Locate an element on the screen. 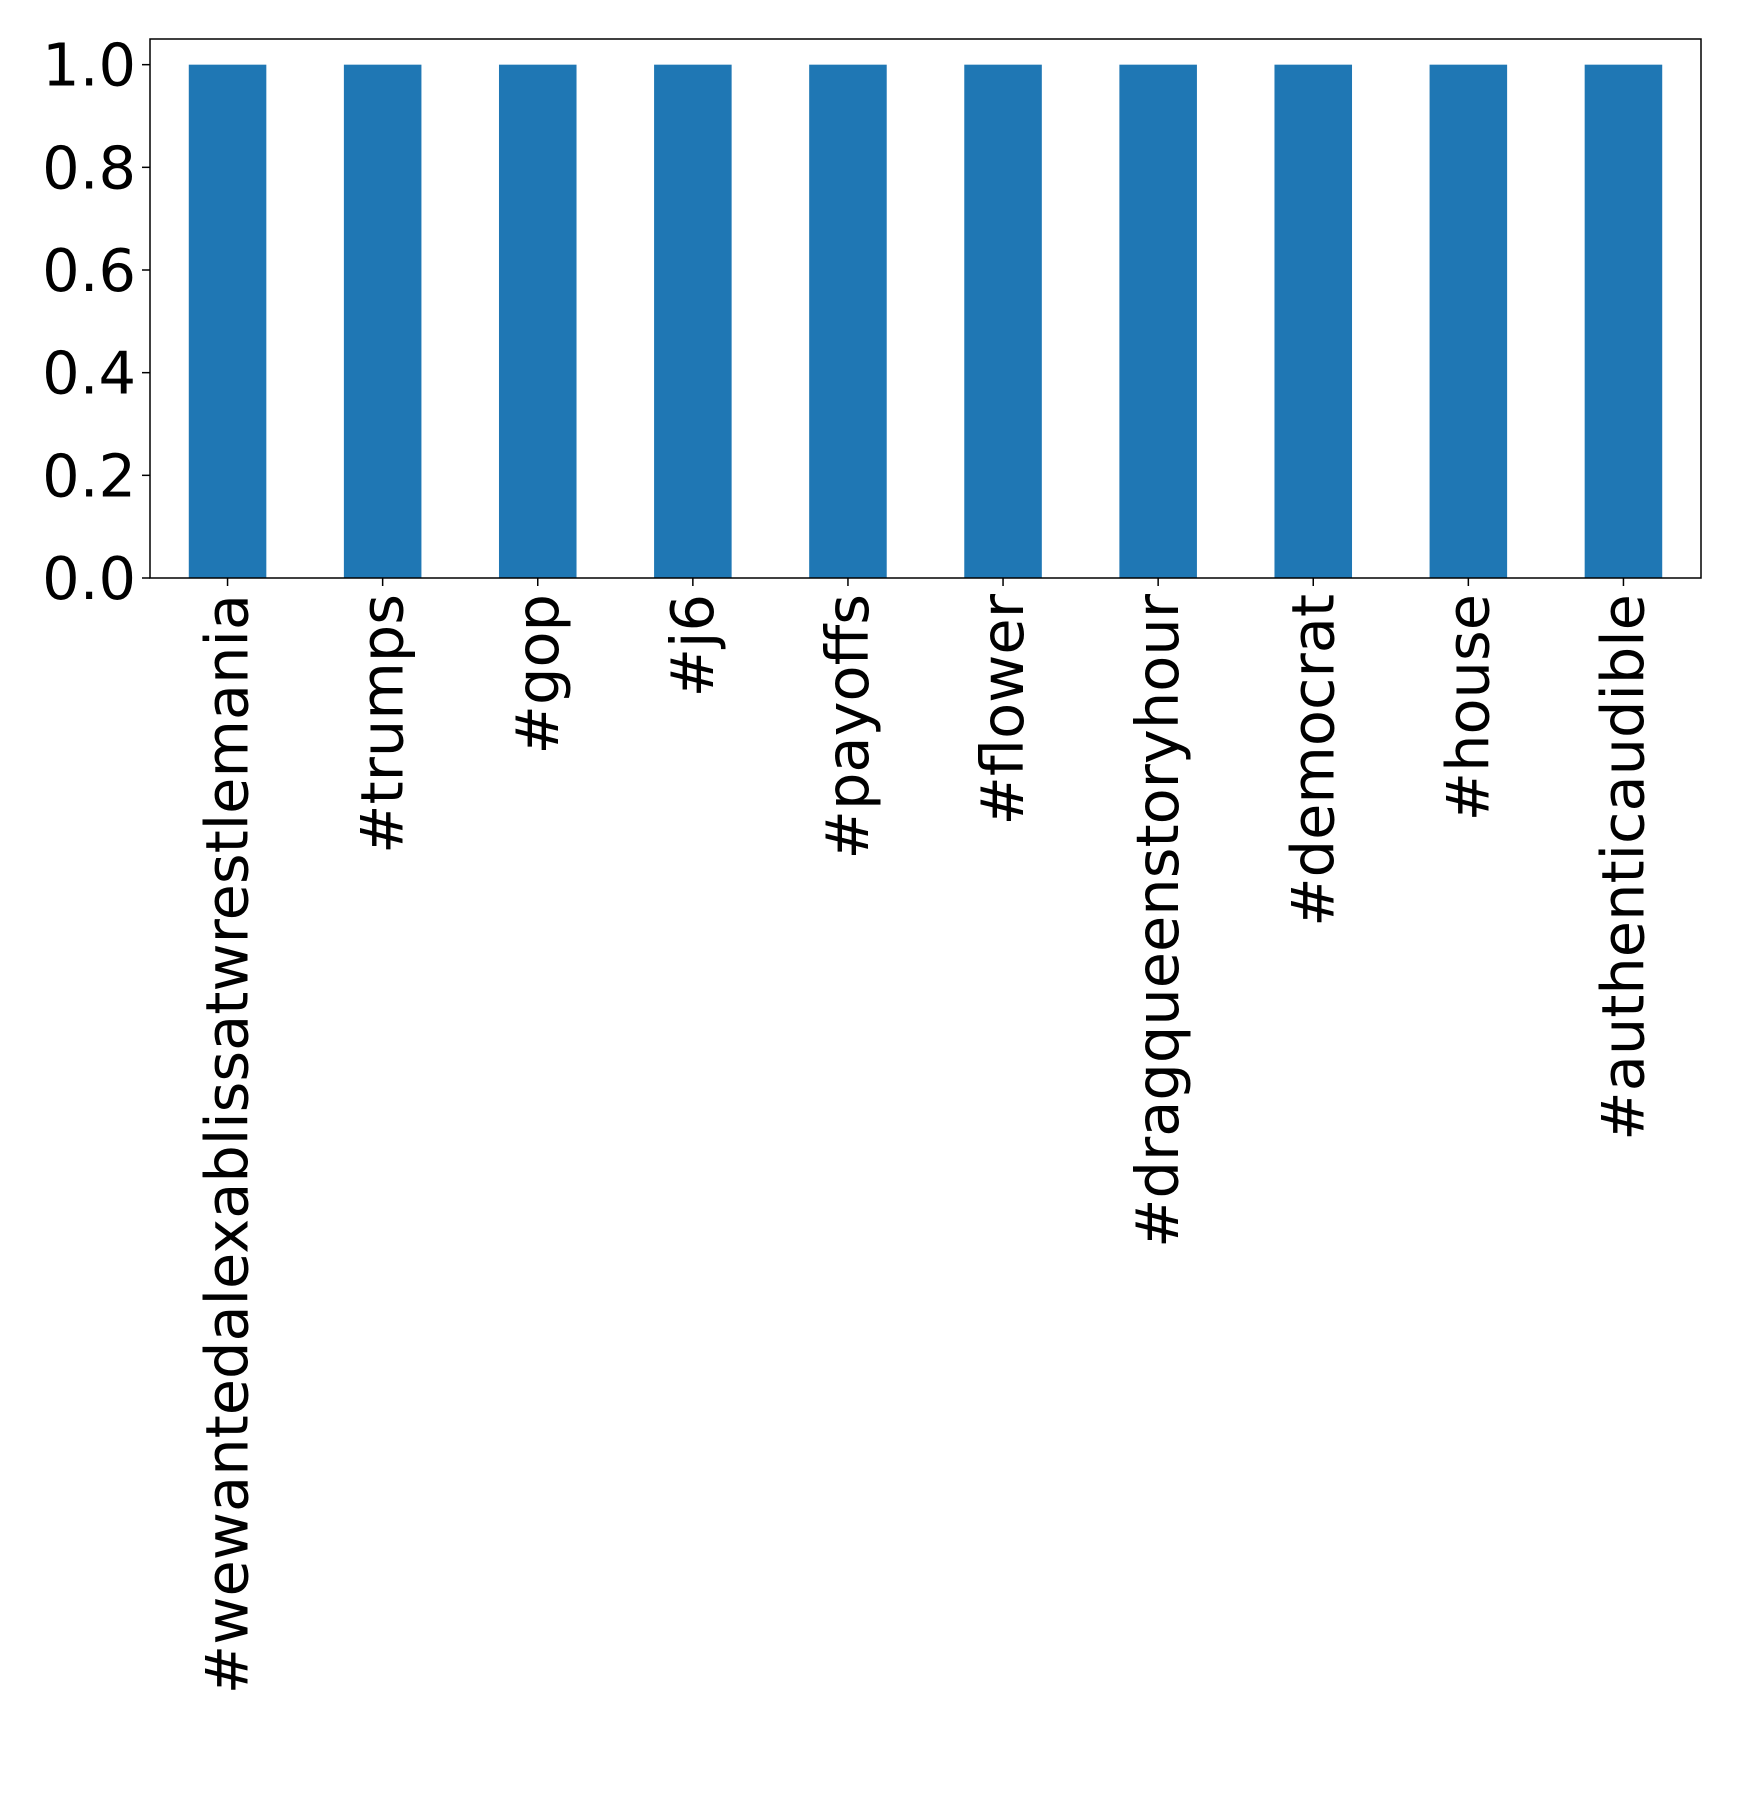 The width and height of the screenshot is (1739, 1793). x-tick-label: #flower is located at coordinates (1002, 709).